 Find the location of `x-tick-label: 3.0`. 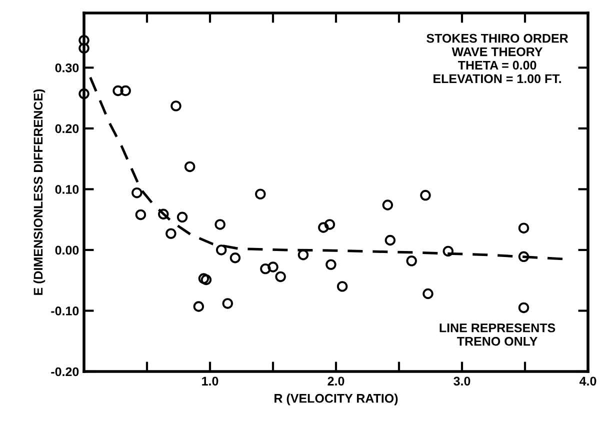

x-tick-label: 3.0 is located at coordinates (462, 381).